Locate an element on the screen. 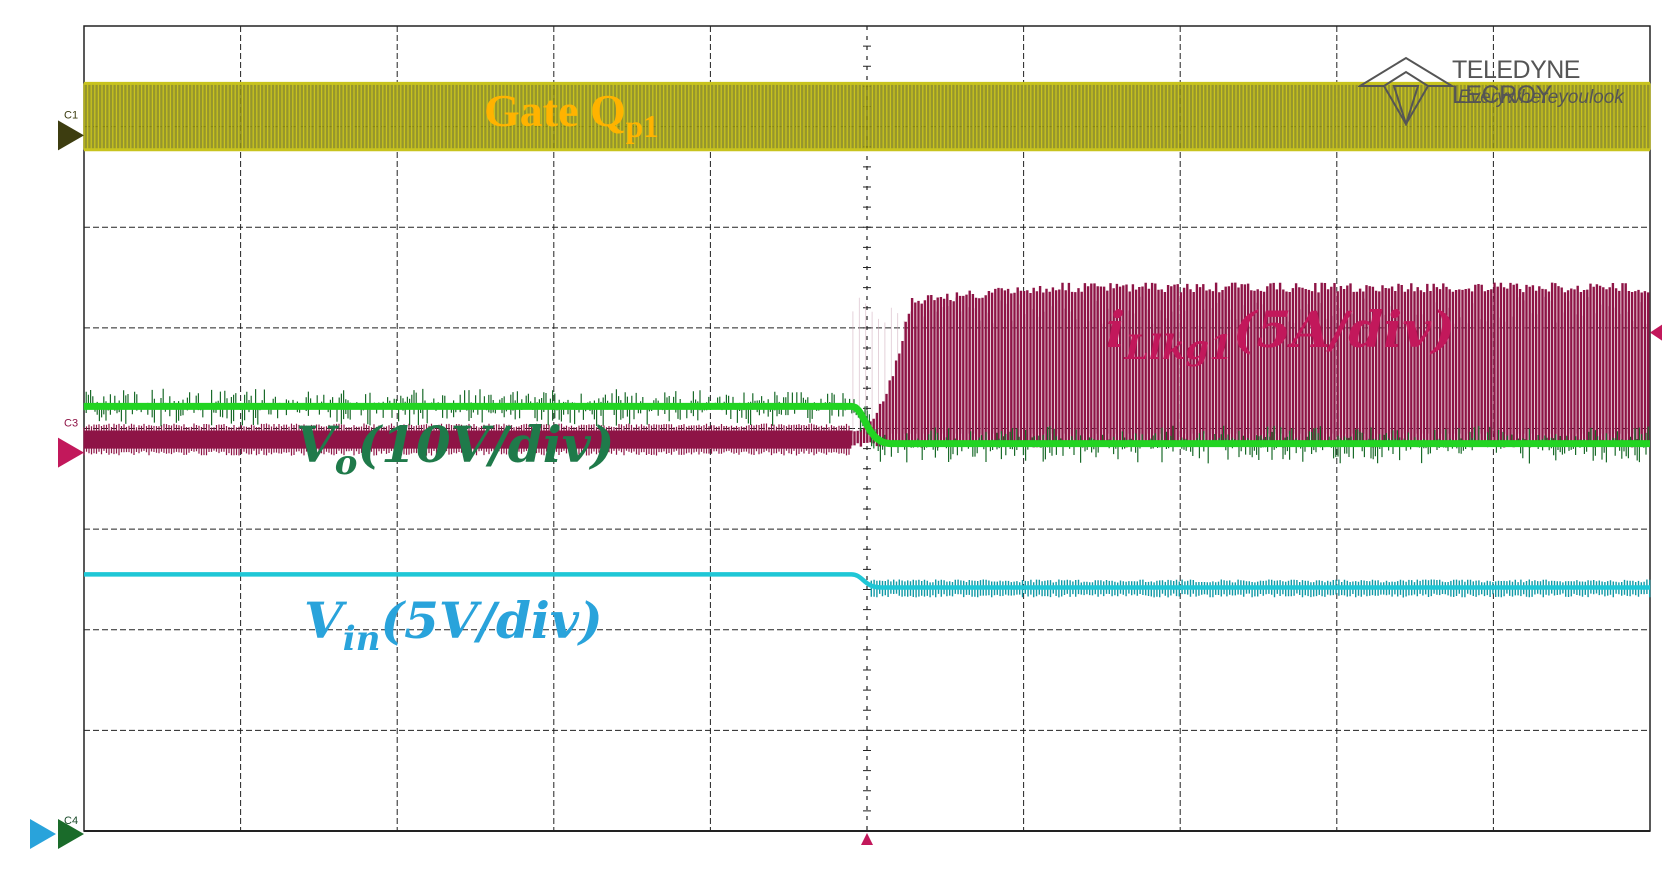 The width and height of the screenshot is (1678, 880). ilkg-trace-after is located at coordinates (1250, 365).